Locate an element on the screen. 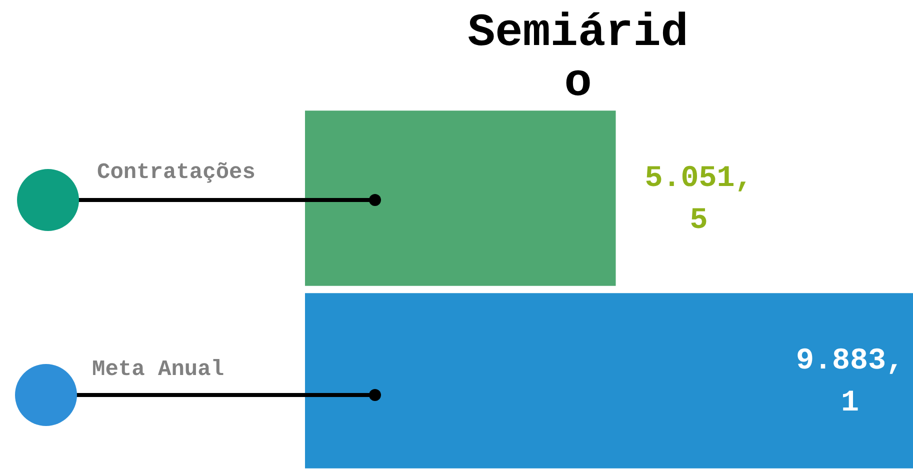 The height and width of the screenshot is (472, 913). y-tick-label: Meta Anual is located at coordinates (158, 369).